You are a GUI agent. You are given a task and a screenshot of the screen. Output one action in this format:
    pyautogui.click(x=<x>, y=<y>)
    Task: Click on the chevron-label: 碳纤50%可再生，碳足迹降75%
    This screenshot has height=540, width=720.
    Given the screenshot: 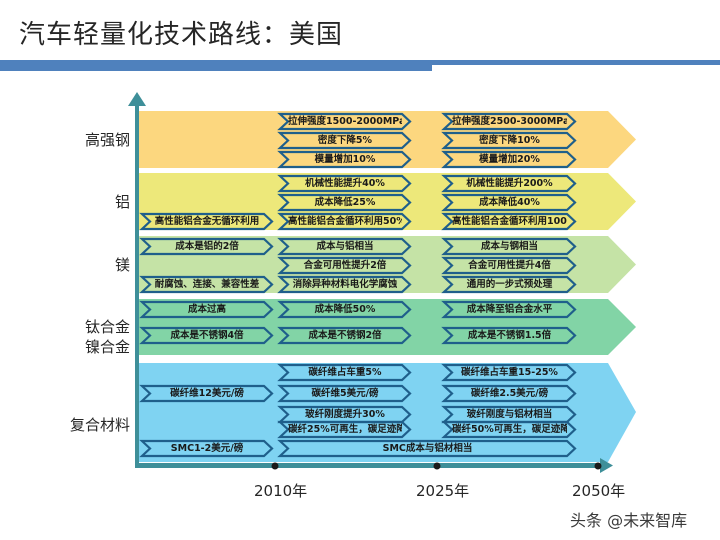 What is the action you would take?
    pyautogui.click(x=509, y=429)
    